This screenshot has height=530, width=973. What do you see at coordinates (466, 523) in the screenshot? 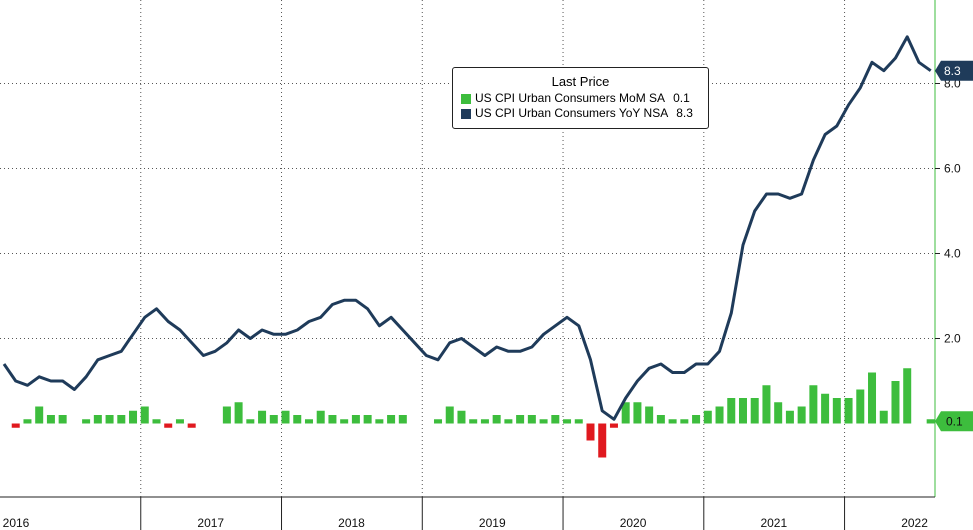
I see `x-axis-labels: 2016 2017 2018 2019 2020 2021 2022` at bounding box center [466, 523].